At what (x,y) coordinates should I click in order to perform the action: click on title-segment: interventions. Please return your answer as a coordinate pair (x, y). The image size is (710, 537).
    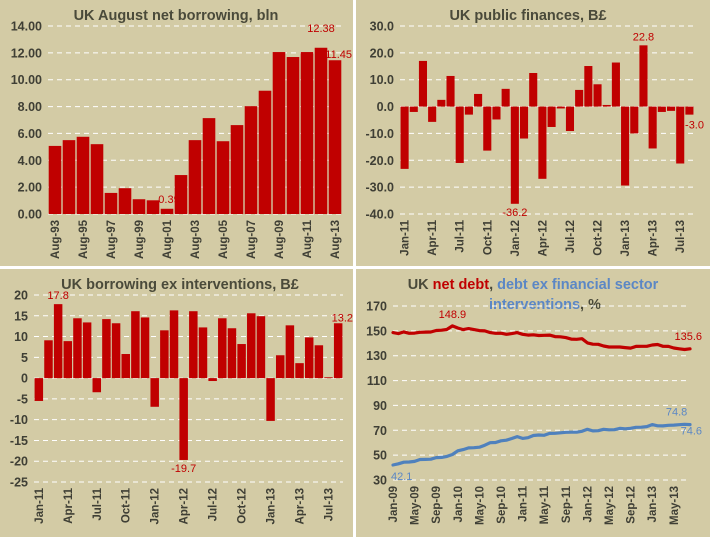
    Looking at the image, I should click on (534, 305).